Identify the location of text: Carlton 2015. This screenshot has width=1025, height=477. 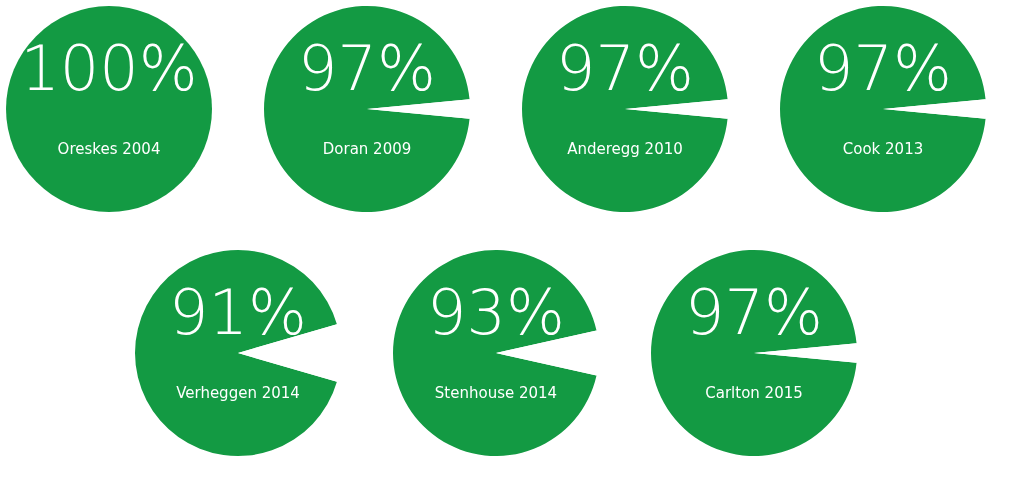
(754, 393).